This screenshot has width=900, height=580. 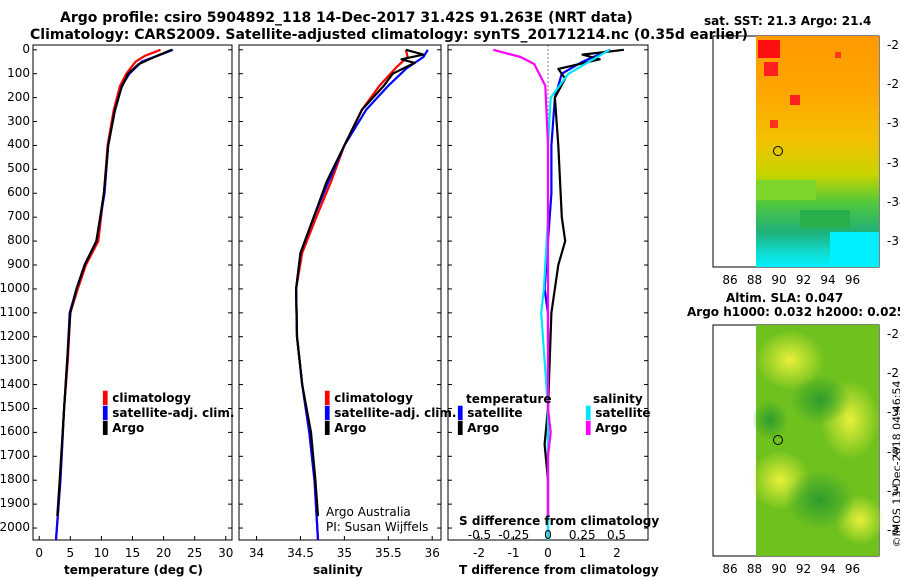 What do you see at coordinates (548, 553) in the screenshot?
I see `diff-x-tick-label: 0` at bounding box center [548, 553].